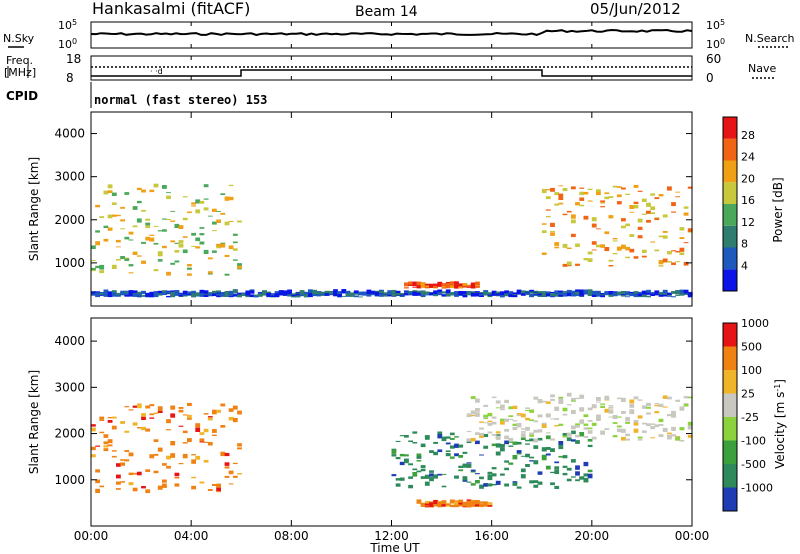 This screenshot has width=800, height=554. What do you see at coordinates (710, 78) in the screenshot?
I see `nave-tick-bottom: 0` at bounding box center [710, 78].